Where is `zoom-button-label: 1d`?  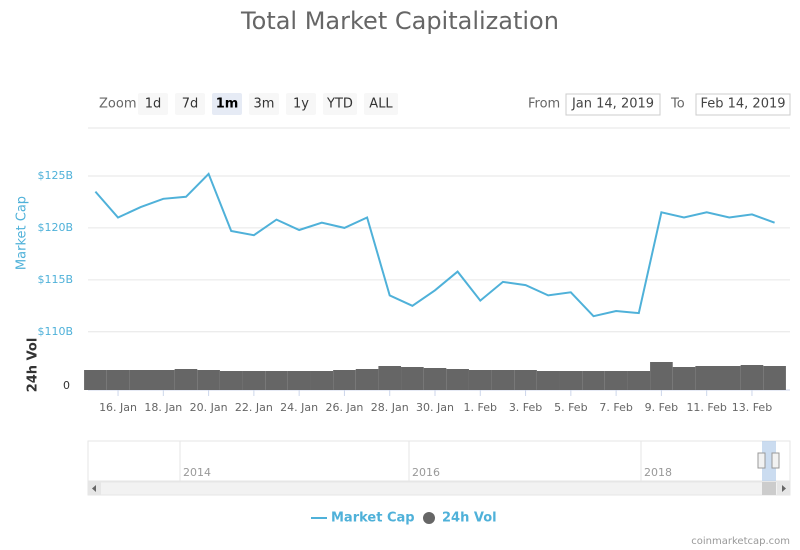 zoom-button-label: 1d is located at coordinates (153, 104).